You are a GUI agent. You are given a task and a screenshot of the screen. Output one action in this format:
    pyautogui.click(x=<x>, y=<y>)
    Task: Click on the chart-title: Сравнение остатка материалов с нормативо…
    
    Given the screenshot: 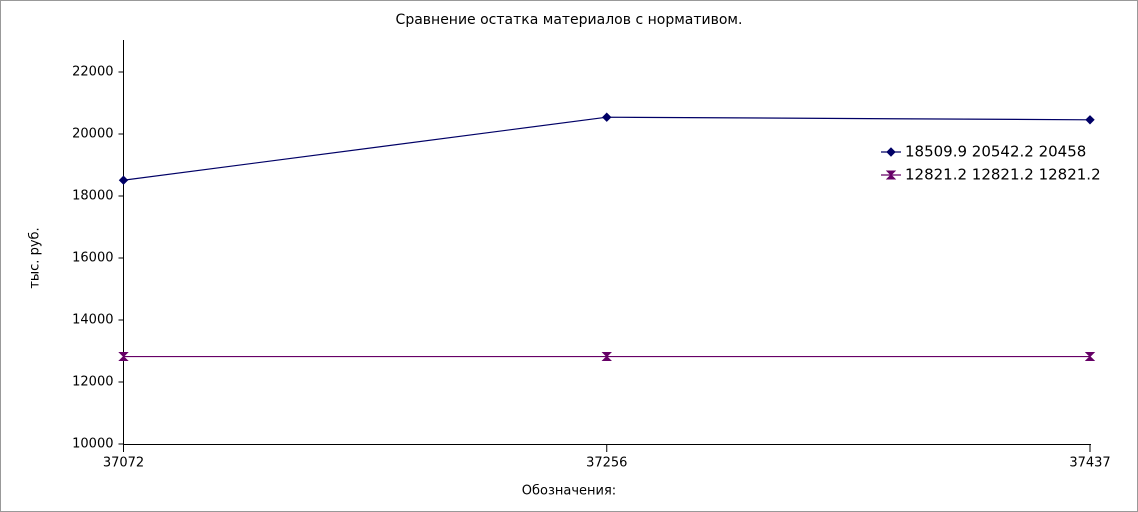 What is the action you would take?
    pyautogui.click(x=569, y=20)
    